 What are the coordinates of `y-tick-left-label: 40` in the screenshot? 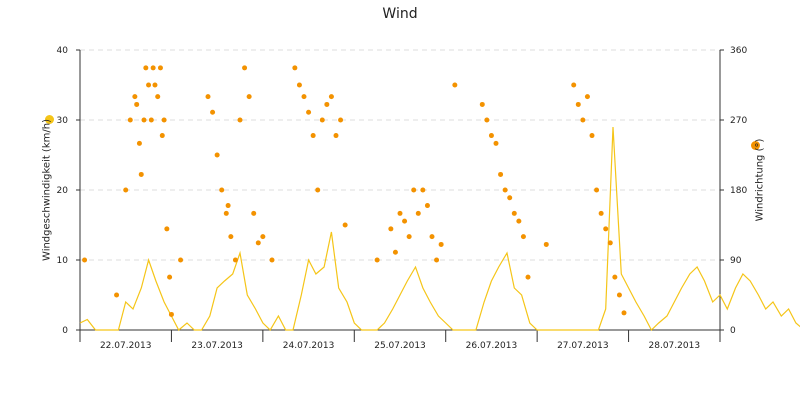 It's located at (63, 51).